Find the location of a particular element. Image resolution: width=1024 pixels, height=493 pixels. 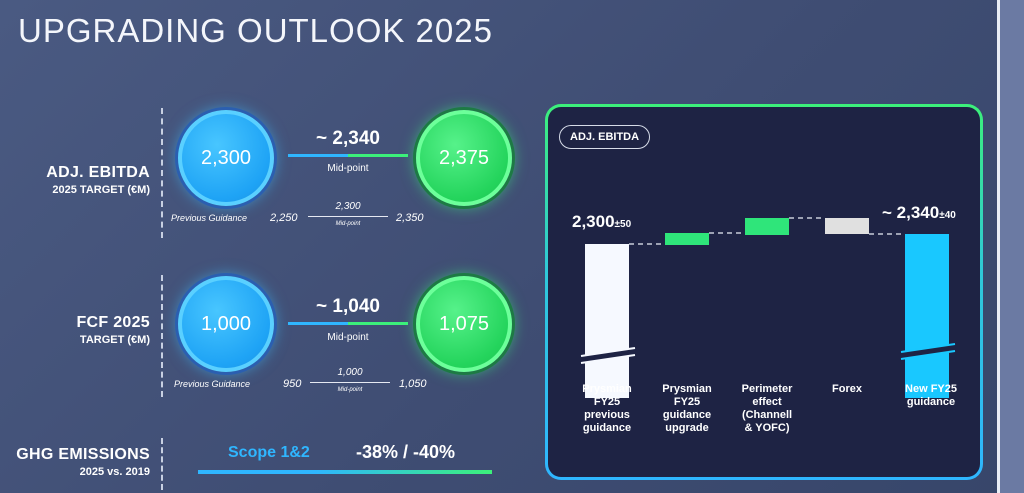

category-previous-guidance: Prysmian FY25 previous guidance is located at coordinates (607, 409).